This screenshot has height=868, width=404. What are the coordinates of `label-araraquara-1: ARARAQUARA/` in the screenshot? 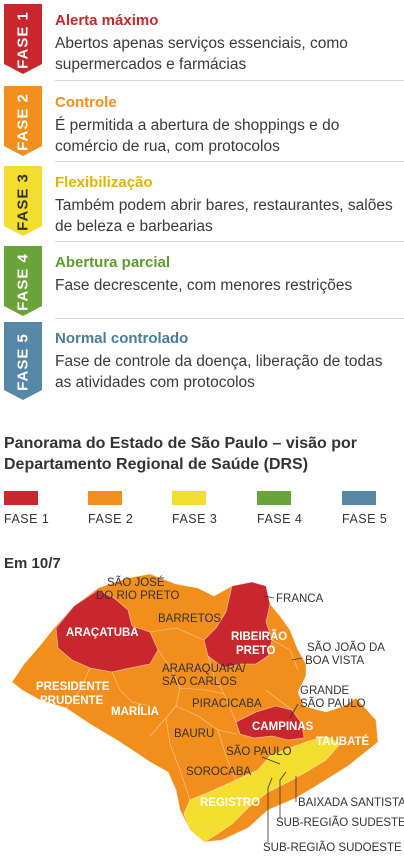 It's located at (204, 669).